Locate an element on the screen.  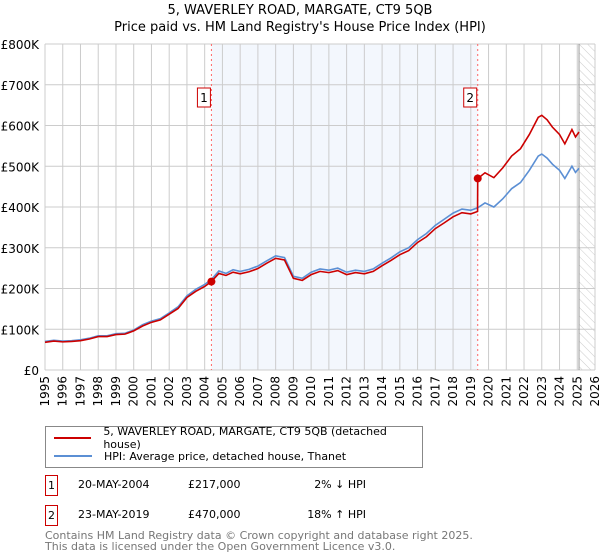
x-tick-label: 2001 is located at coordinates (151, 391).